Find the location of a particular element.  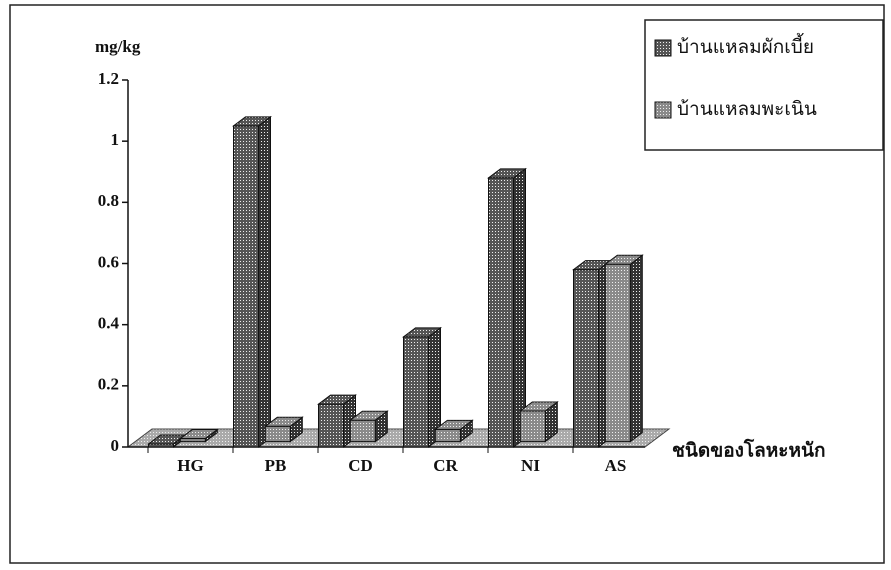

y-axis-label: mg/kg is located at coordinates (118, 46).